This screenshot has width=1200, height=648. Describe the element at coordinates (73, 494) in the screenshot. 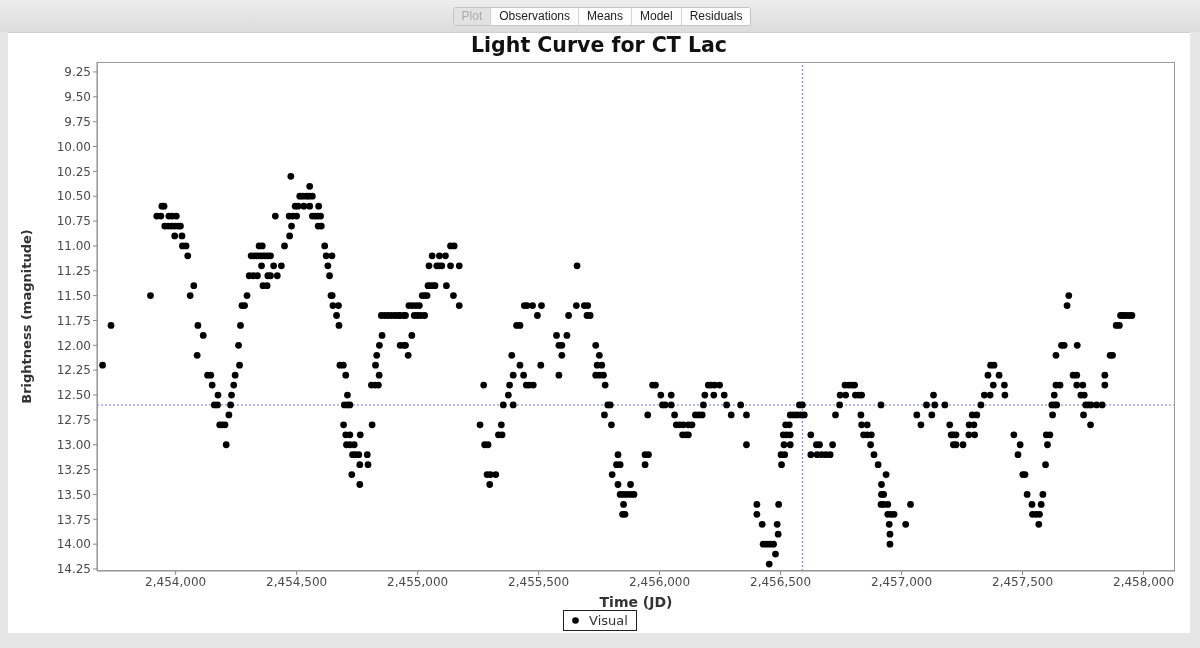

I see `y-tick-label: 13.50` at that location.